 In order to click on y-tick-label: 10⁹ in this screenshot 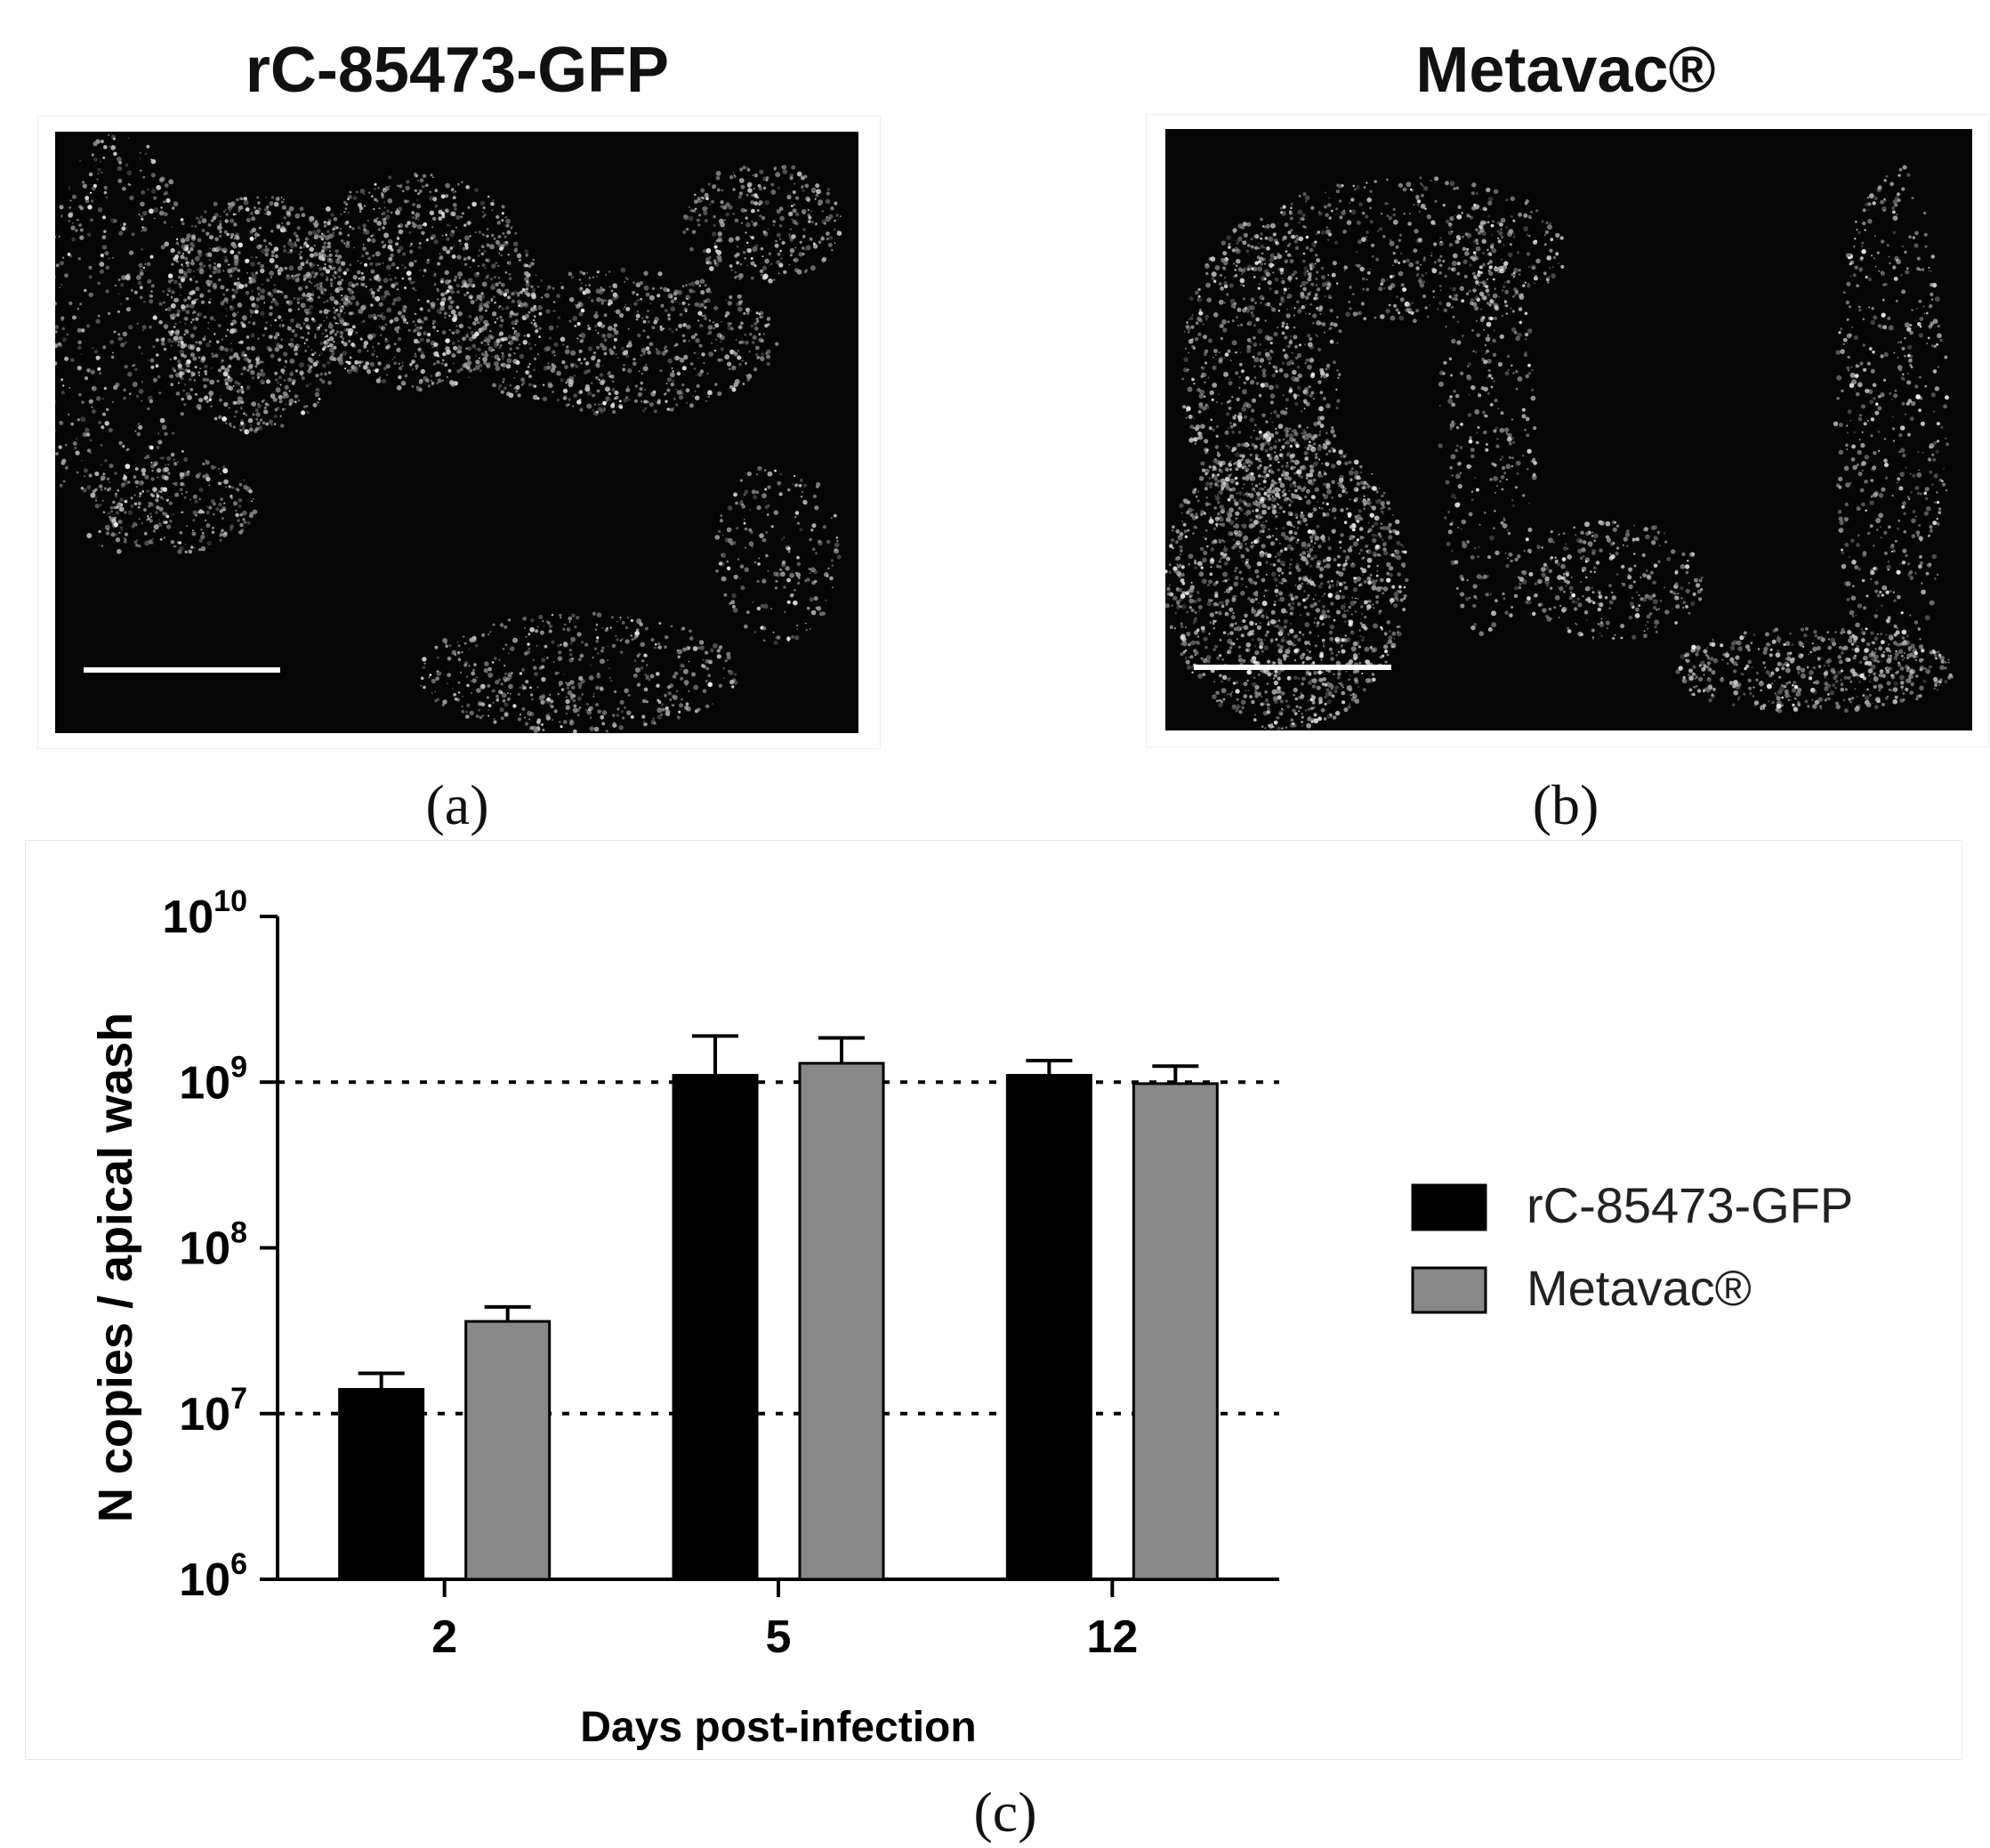, I will do `click(213, 1079)`.